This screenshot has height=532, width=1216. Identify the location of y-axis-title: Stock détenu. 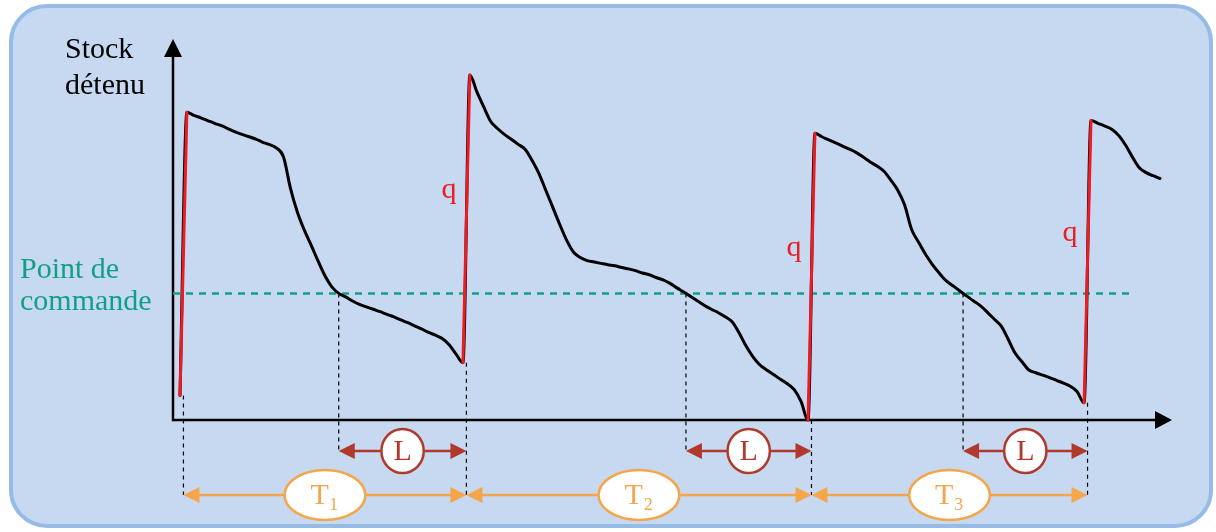
(105, 65).